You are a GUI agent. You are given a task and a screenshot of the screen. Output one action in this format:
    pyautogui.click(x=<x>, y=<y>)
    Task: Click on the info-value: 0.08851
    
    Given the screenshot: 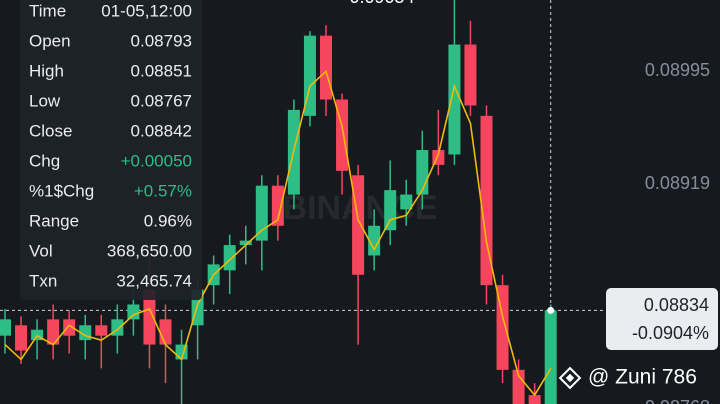 What is the action you would take?
    pyautogui.click(x=161, y=70)
    